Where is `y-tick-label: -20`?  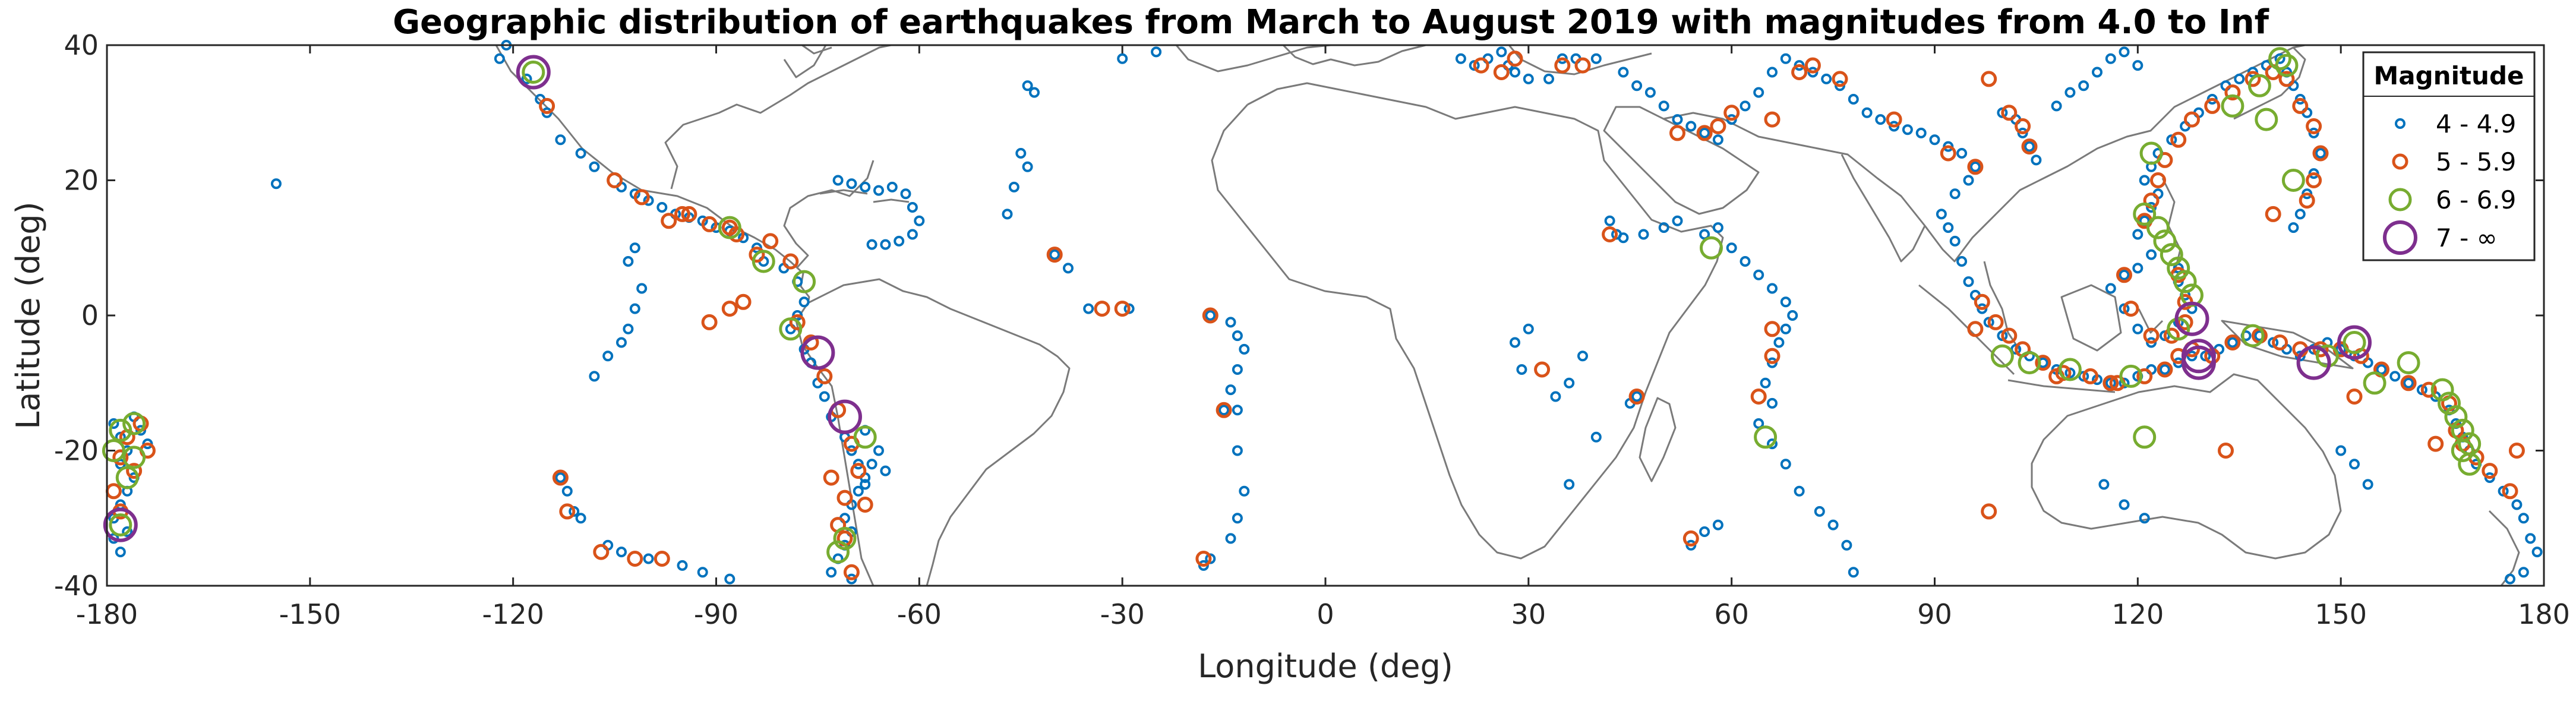
y-tick-label: -20 is located at coordinates (76, 451).